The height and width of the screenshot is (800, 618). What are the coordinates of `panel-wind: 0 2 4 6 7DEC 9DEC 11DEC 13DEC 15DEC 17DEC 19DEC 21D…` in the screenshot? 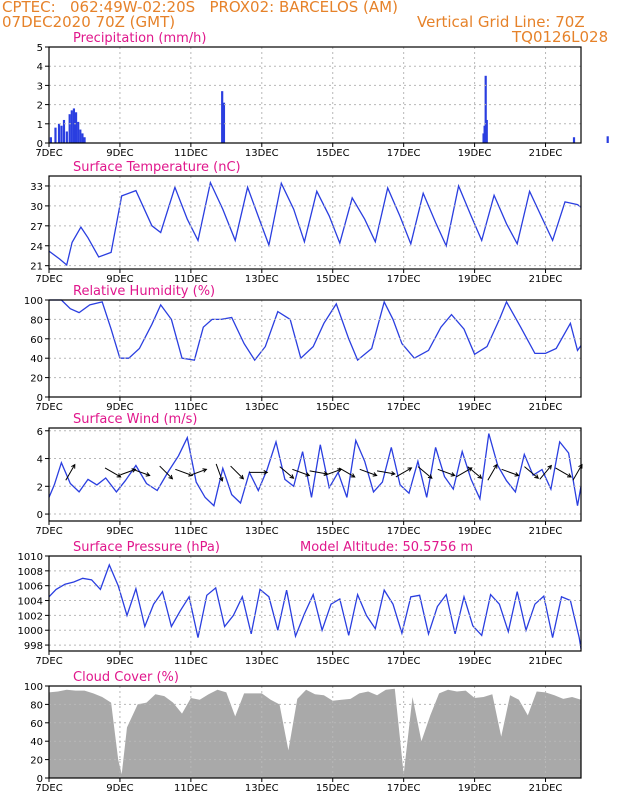 It's located at (309, 474).